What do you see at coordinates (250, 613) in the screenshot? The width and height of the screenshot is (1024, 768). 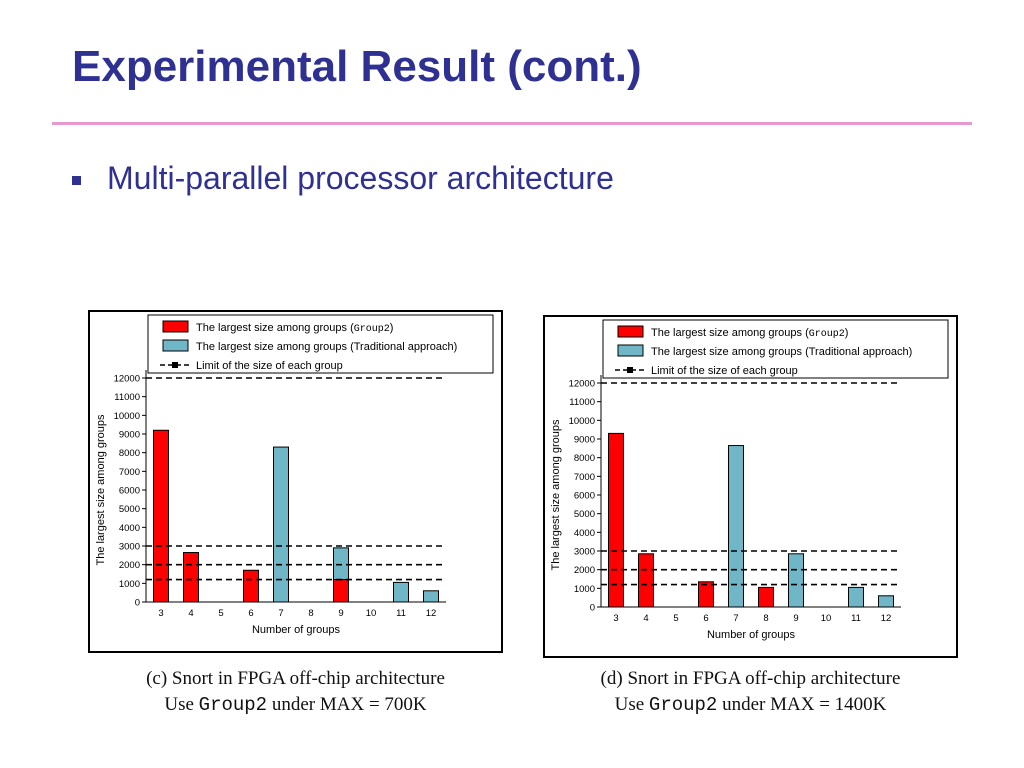 I see `x-tick-label-6: 6` at bounding box center [250, 613].